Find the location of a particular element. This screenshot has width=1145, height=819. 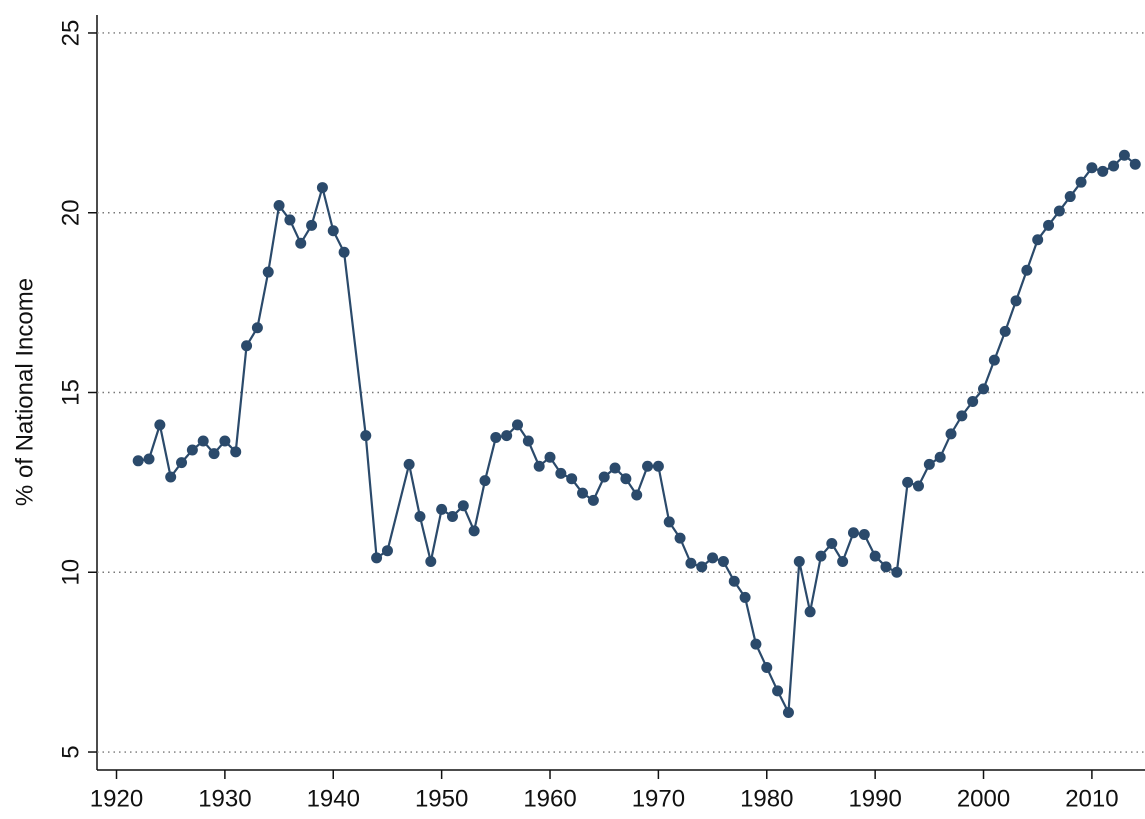

y-tick-label: 15 is located at coordinates (70, 392).